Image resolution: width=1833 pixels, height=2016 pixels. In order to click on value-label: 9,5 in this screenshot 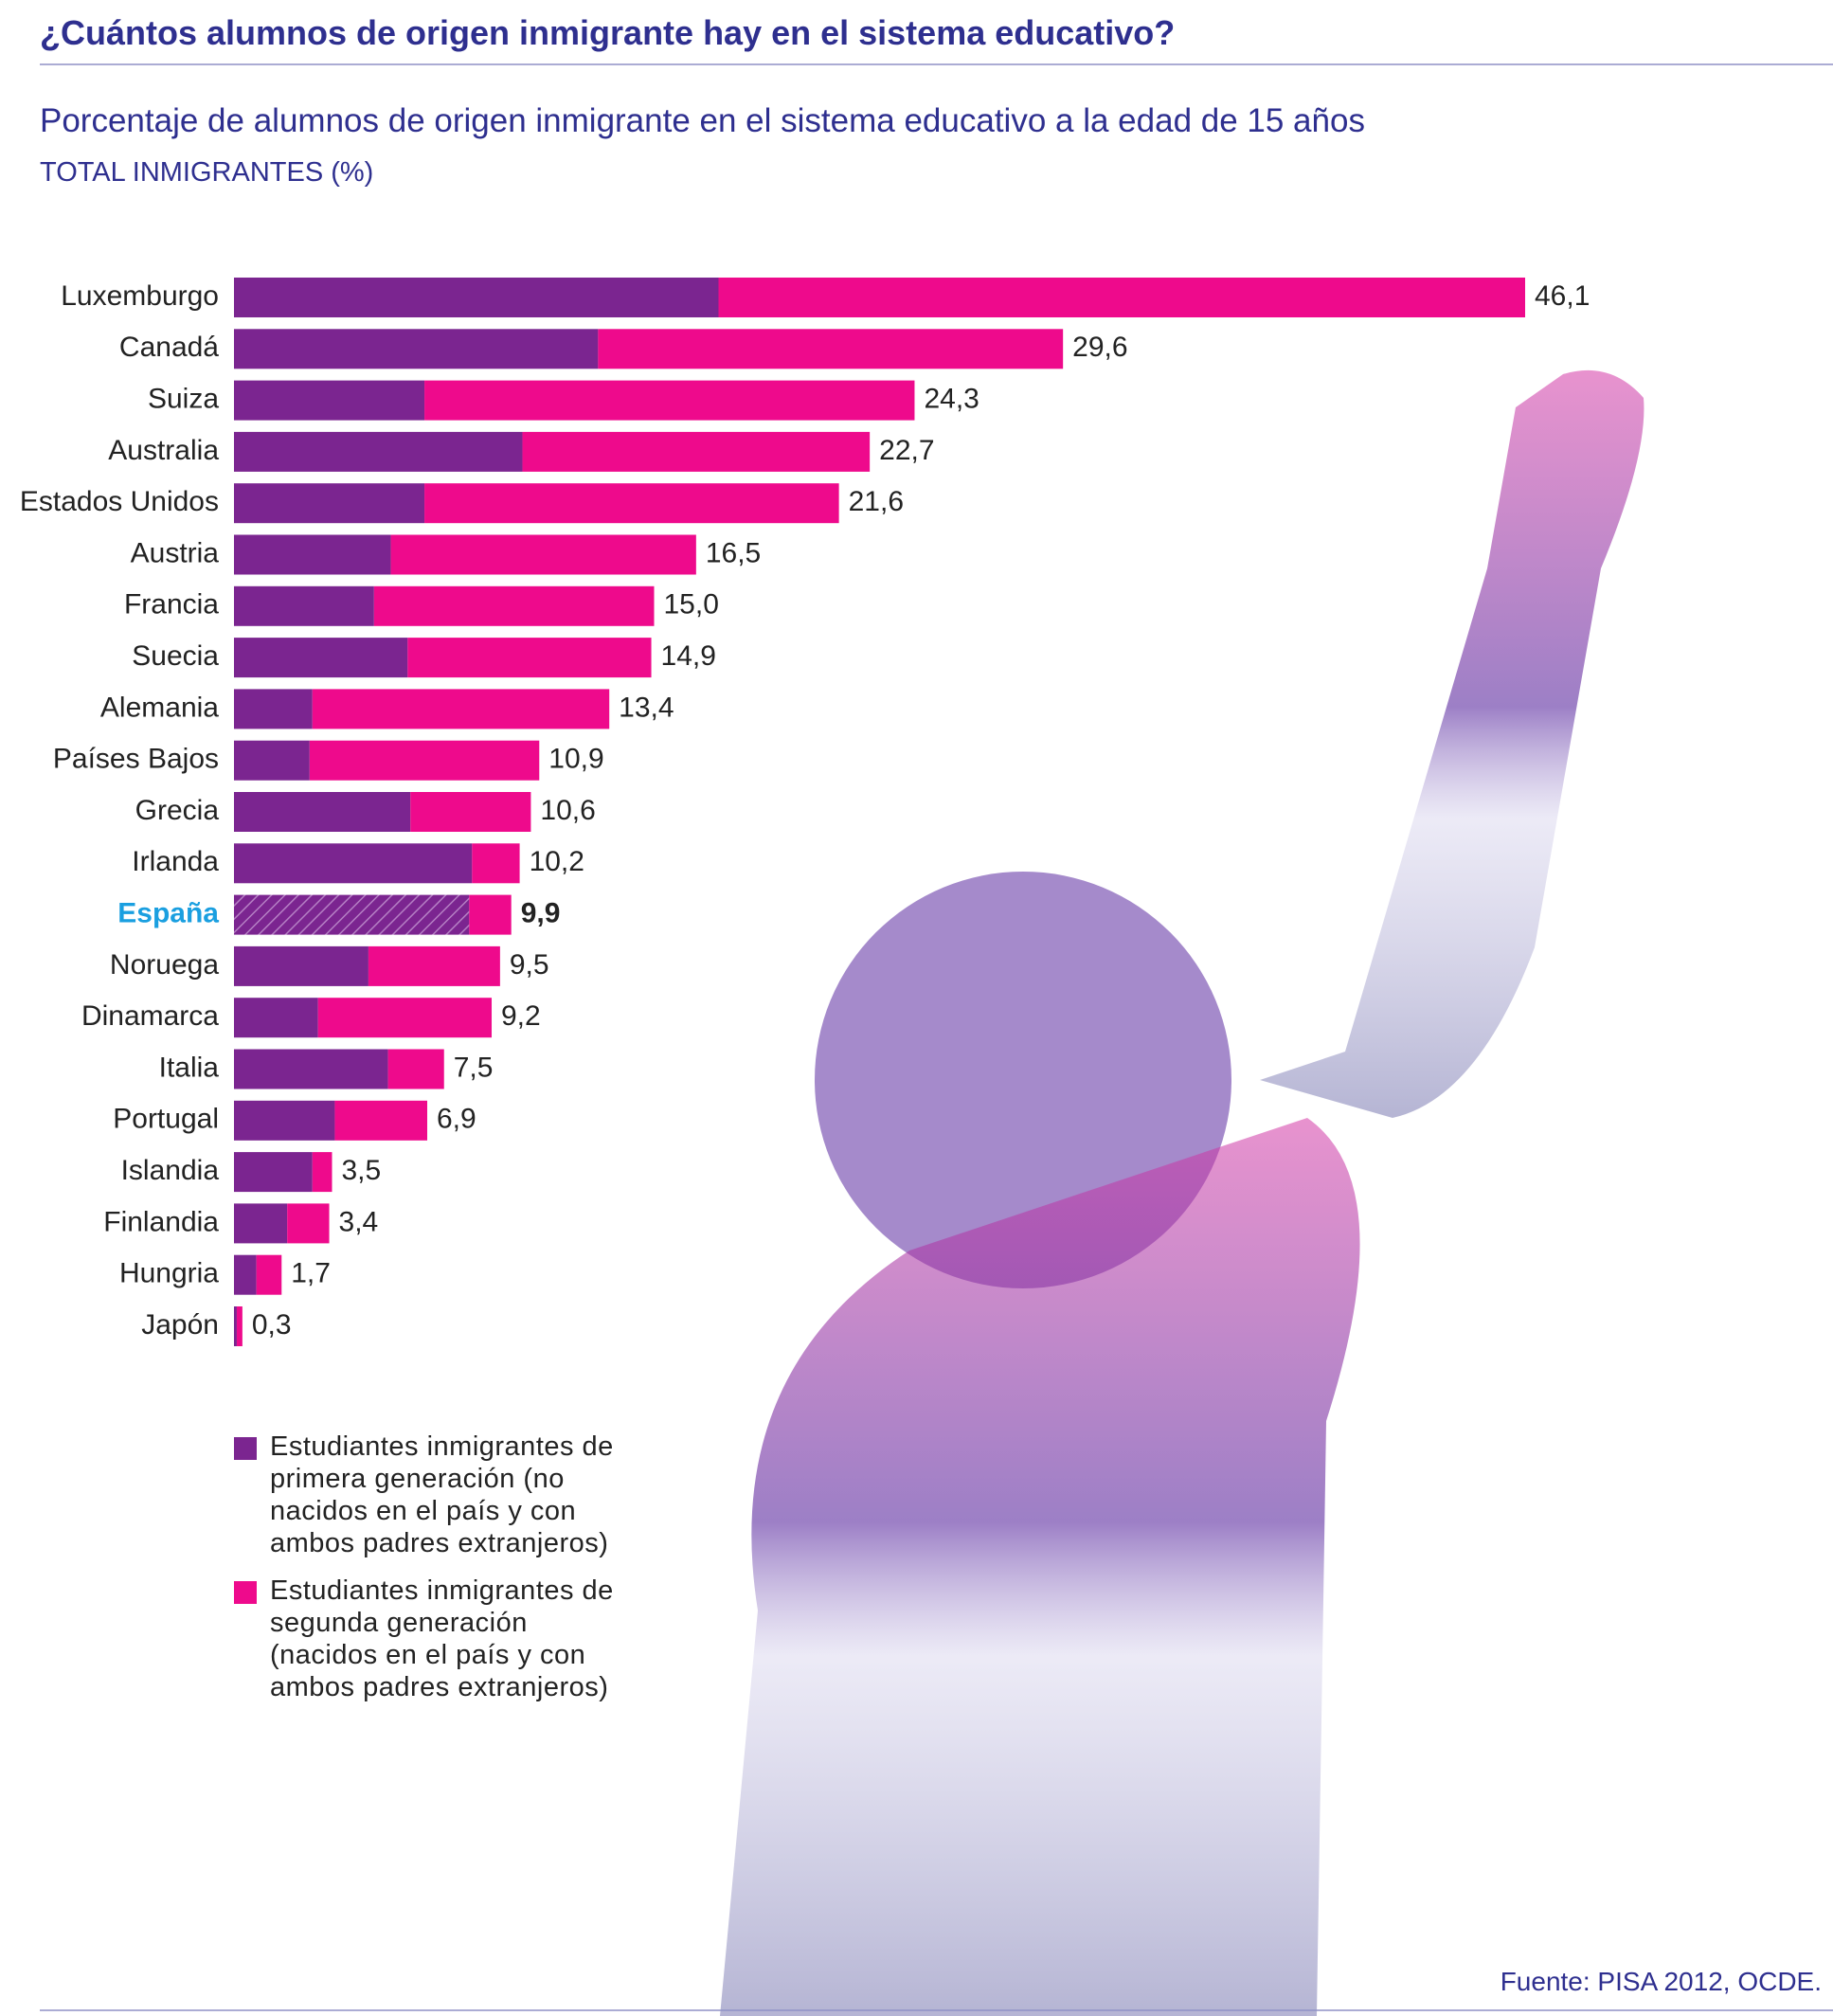, I will do `click(529, 965)`.